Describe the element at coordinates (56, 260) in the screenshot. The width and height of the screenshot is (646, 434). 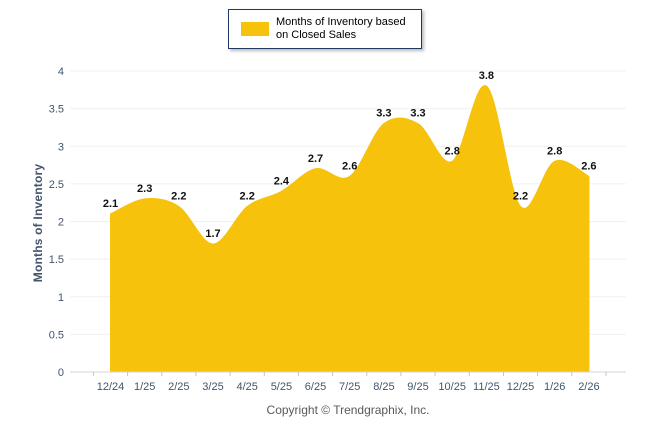
I see `y-tick-label: 1.5` at that location.